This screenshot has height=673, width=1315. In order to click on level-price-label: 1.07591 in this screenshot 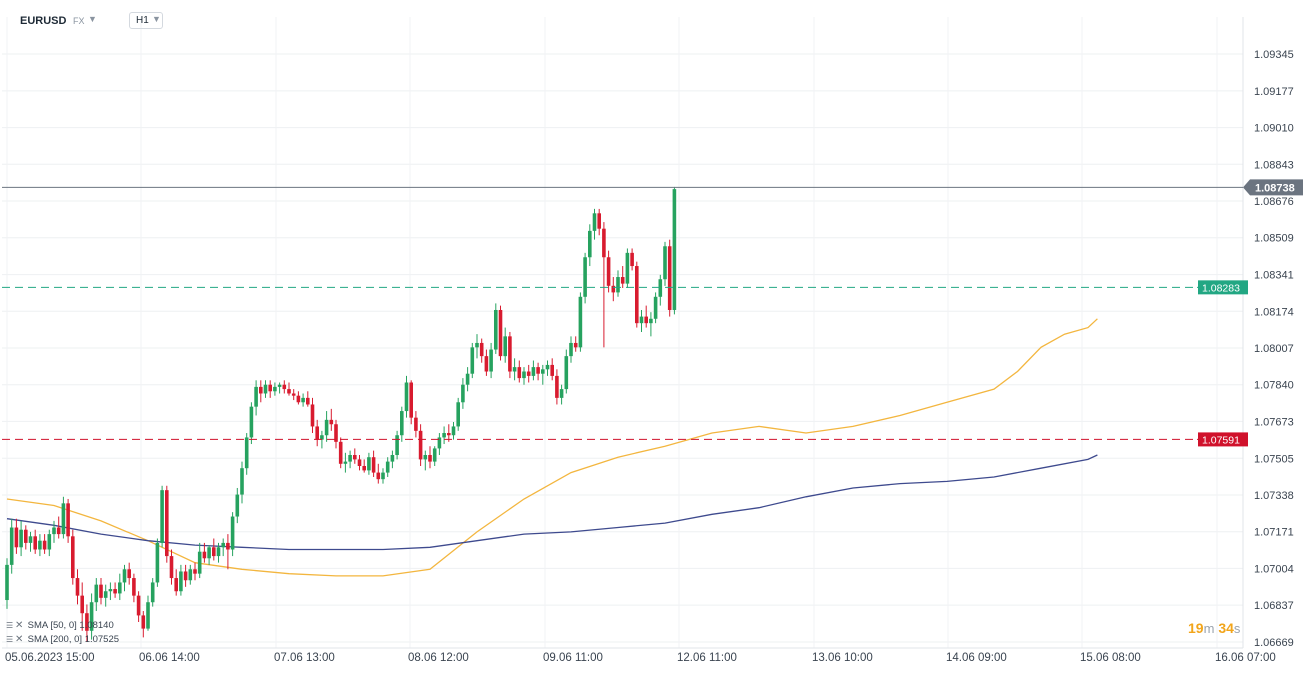, I will do `click(1221, 440)`.